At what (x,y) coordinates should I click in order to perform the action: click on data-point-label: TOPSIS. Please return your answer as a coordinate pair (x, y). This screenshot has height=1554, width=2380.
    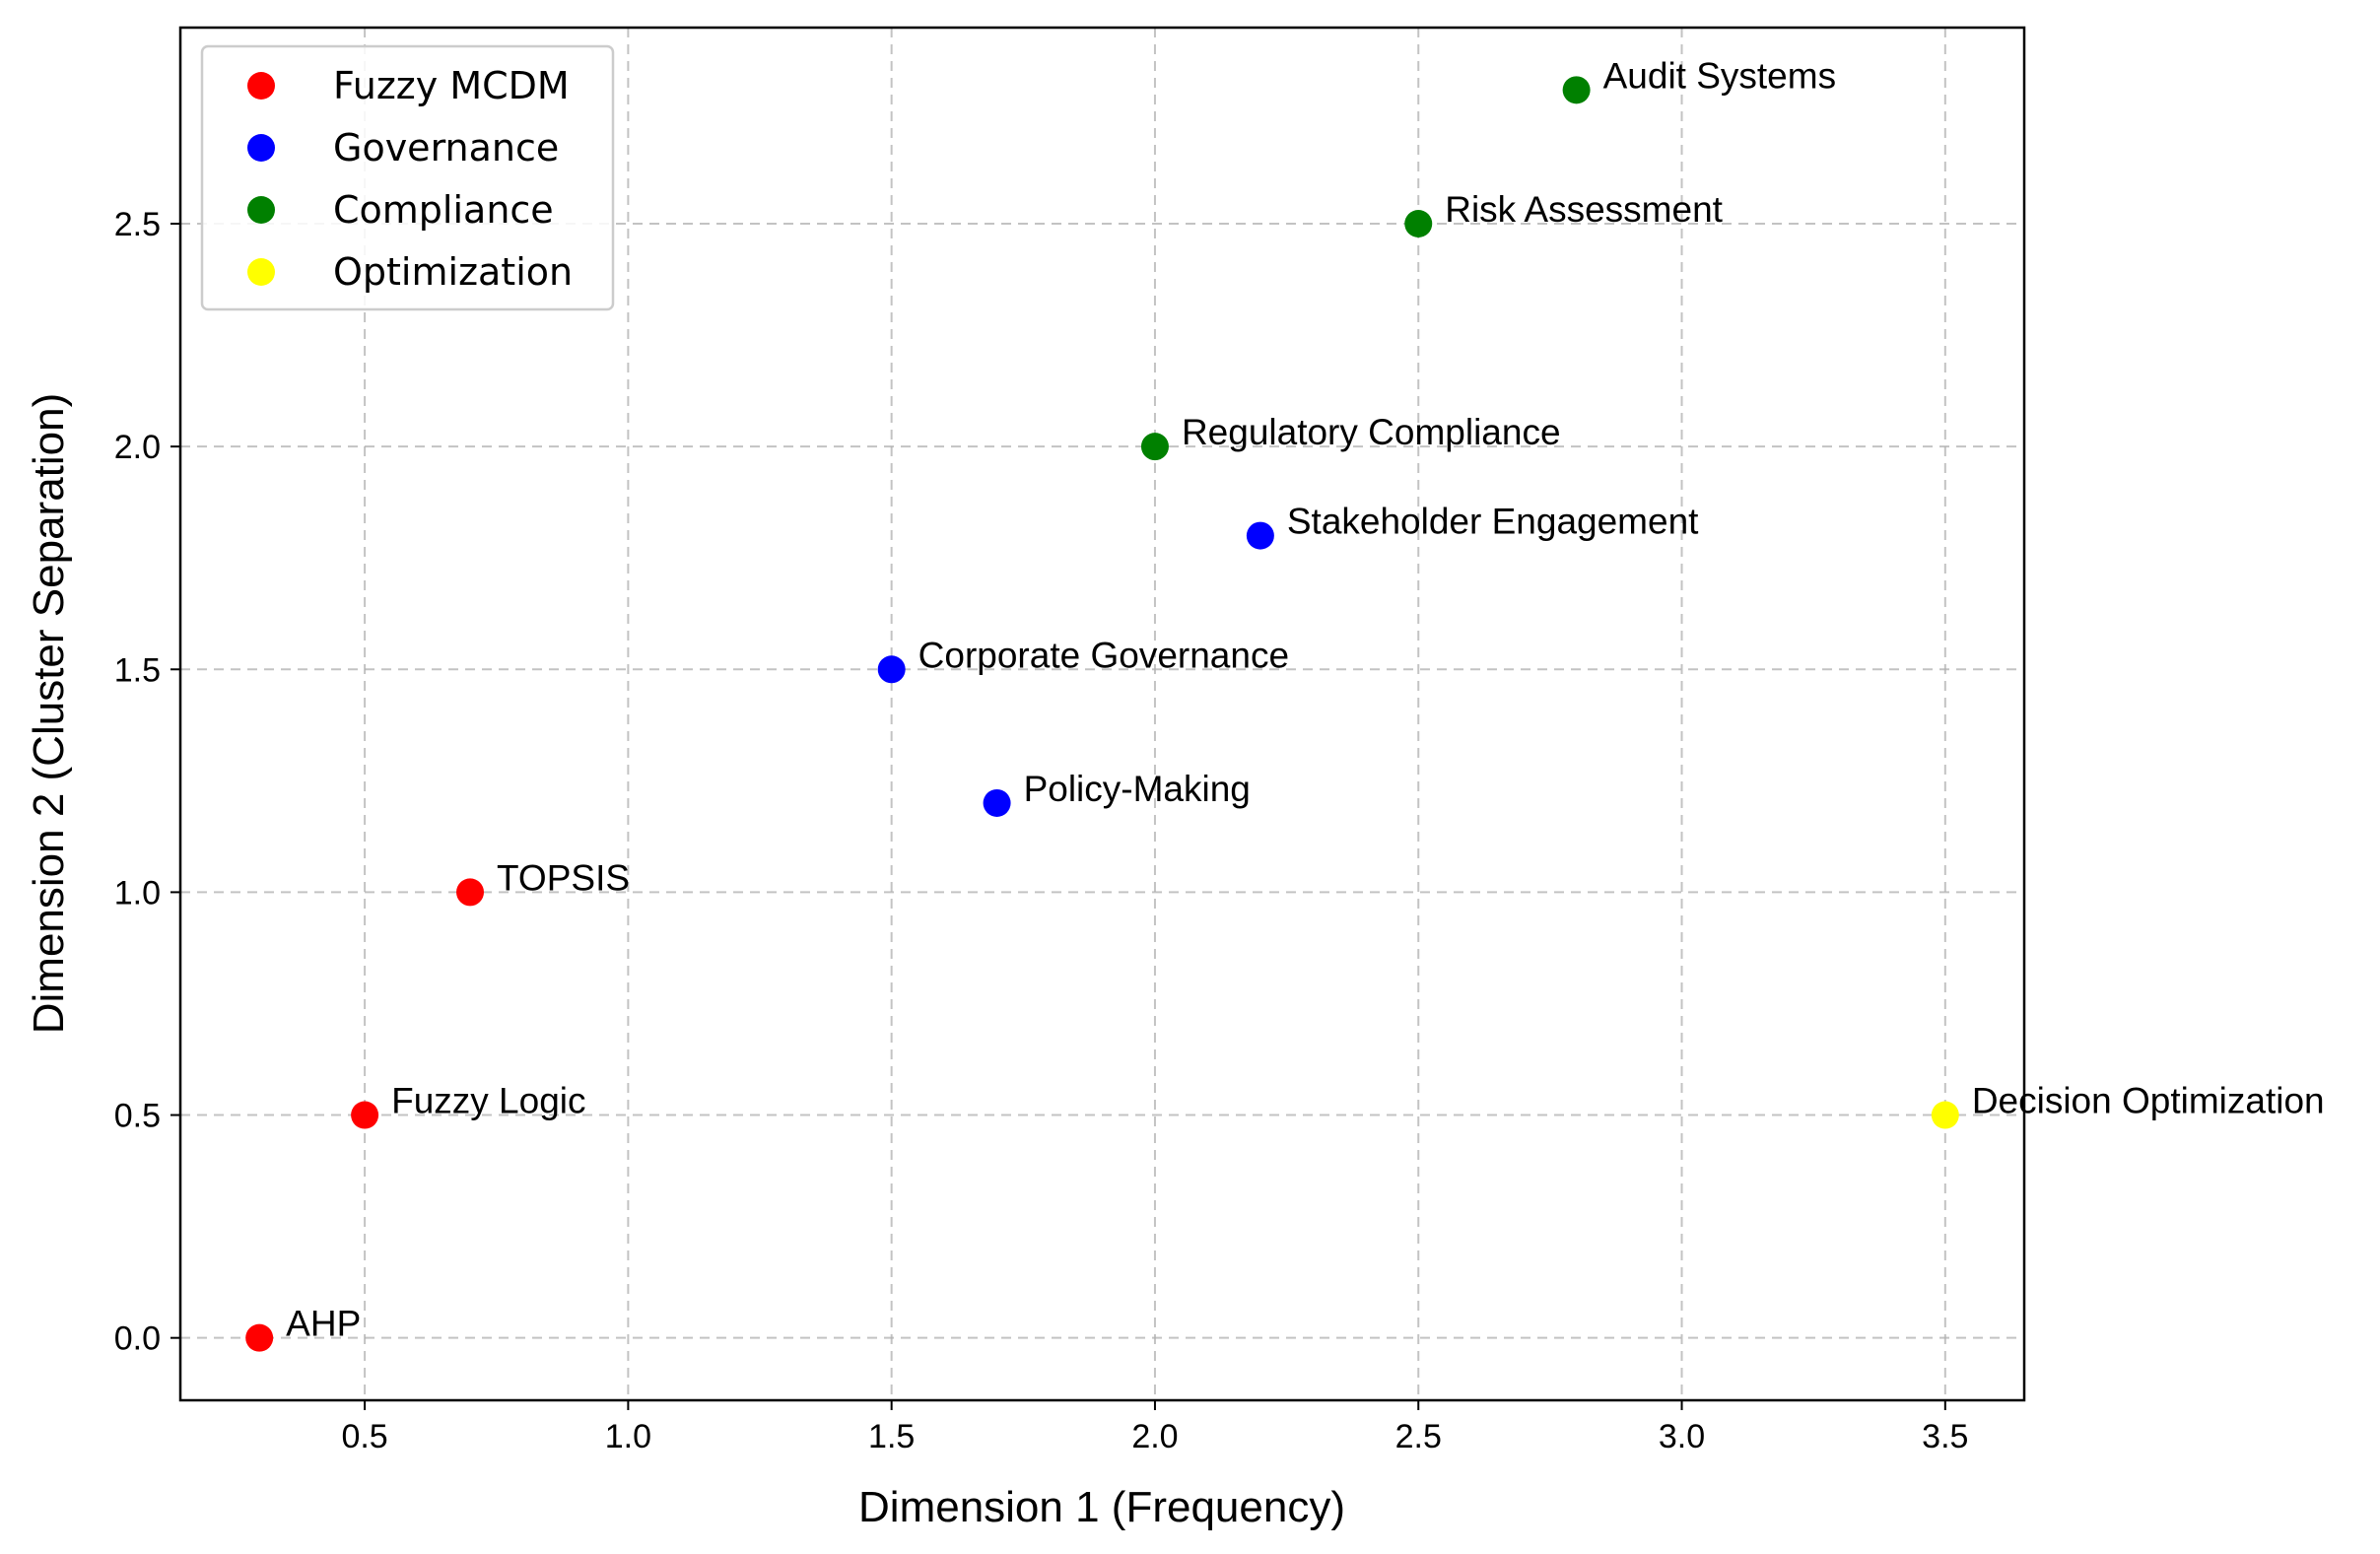
    Looking at the image, I should click on (563, 877).